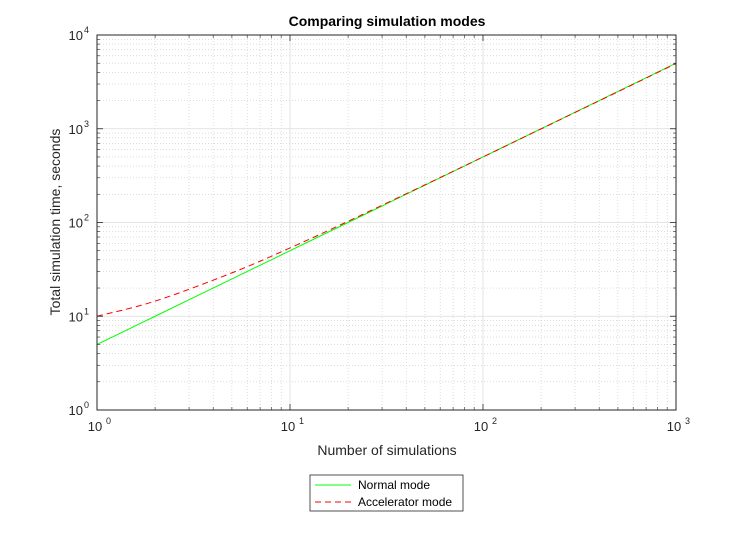 Image resolution: width=747 pixels, height=560 pixels. I want to click on x-tick-exponent: 0, so click(108, 421).